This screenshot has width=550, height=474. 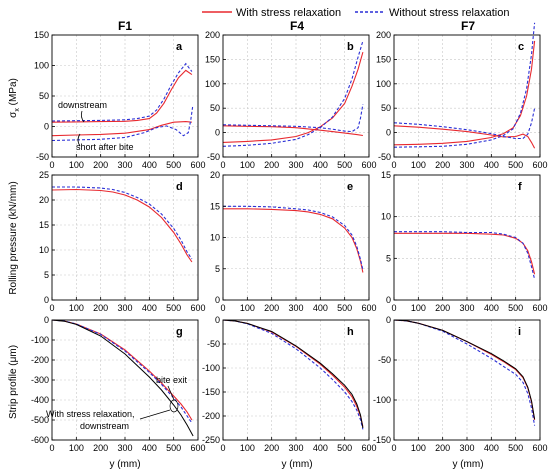 I want to click on panel-letter-d: d, so click(x=179, y=187).